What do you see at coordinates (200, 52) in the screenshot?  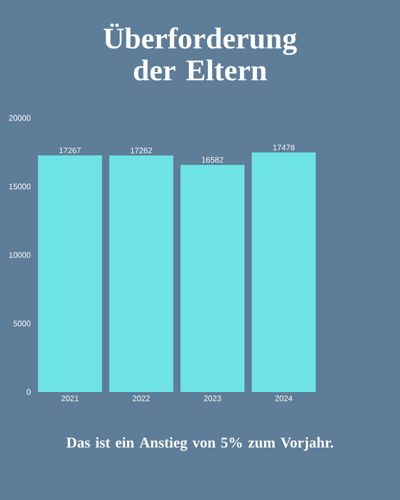 I see `chart-title: Überforderung der Eltern` at bounding box center [200, 52].